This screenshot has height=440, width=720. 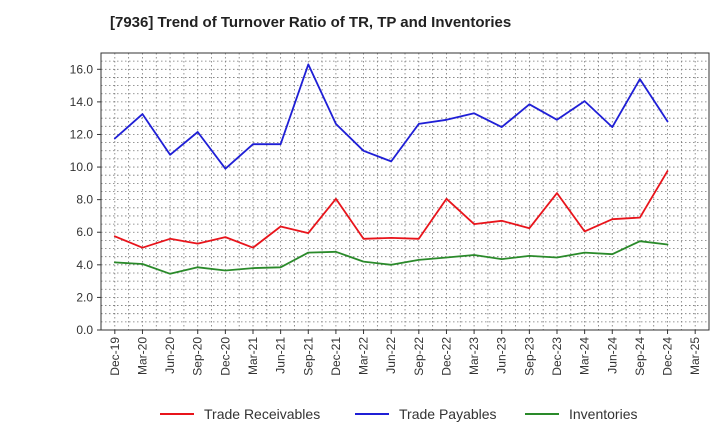 What do you see at coordinates (84, 265) in the screenshot?
I see `y-tick-label: 4.0` at bounding box center [84, 265].